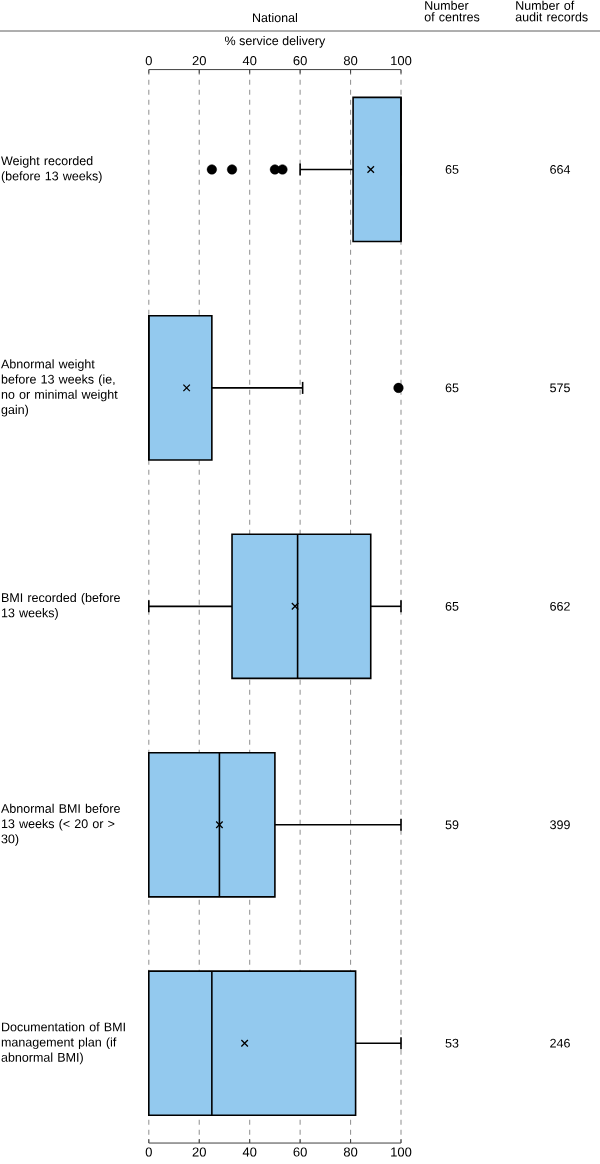 The height and width of the screenshot is (1164, 600). I want to click on x-tick-label: 60, so click(300, 1152).